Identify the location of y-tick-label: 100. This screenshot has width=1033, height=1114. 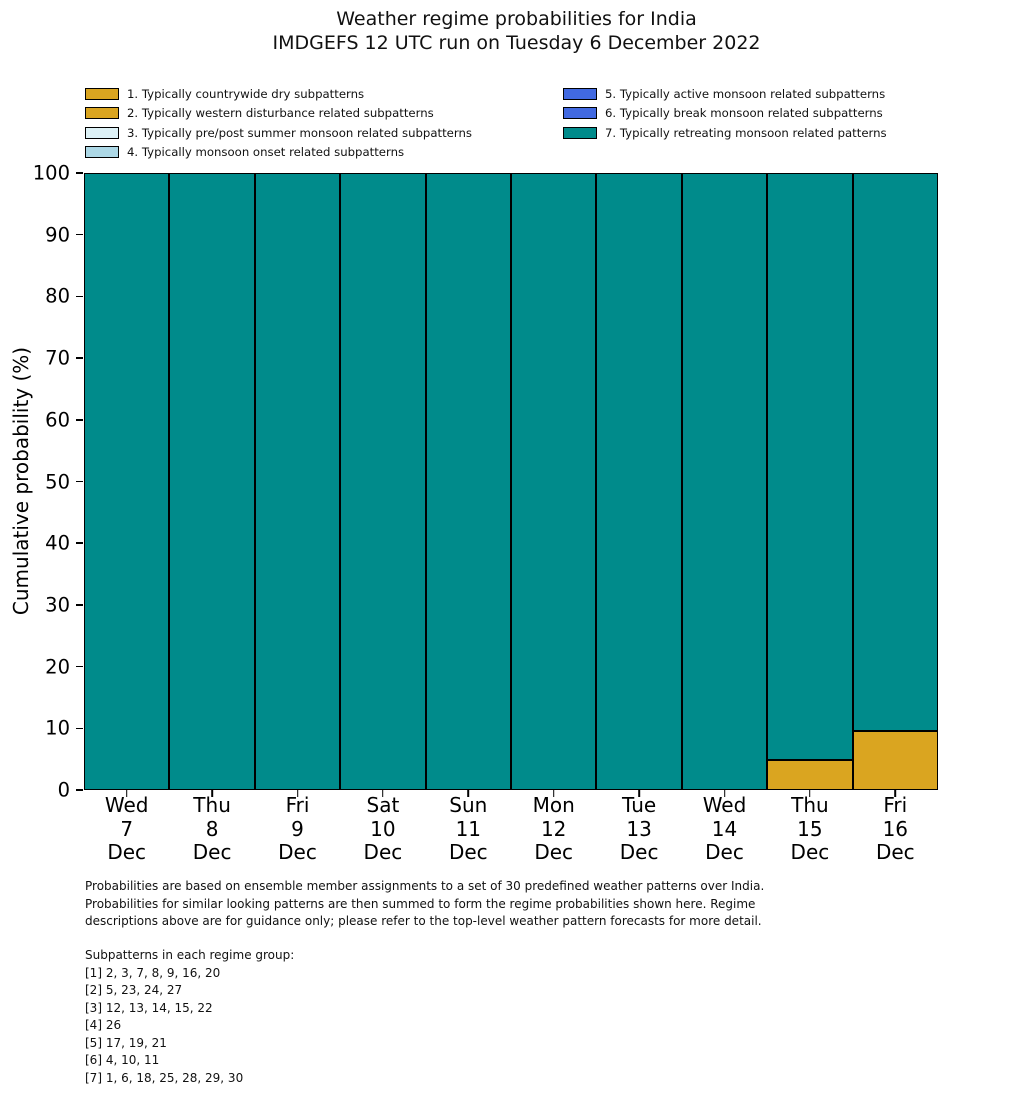
(51, 173).